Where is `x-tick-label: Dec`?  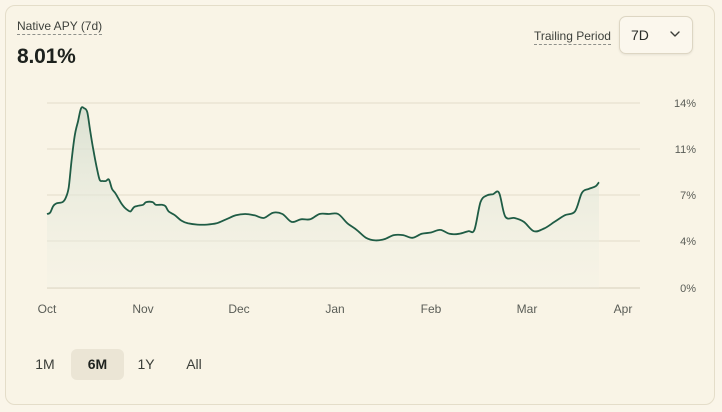
x-tick-label: Dec is located at coordinates (238, 309).